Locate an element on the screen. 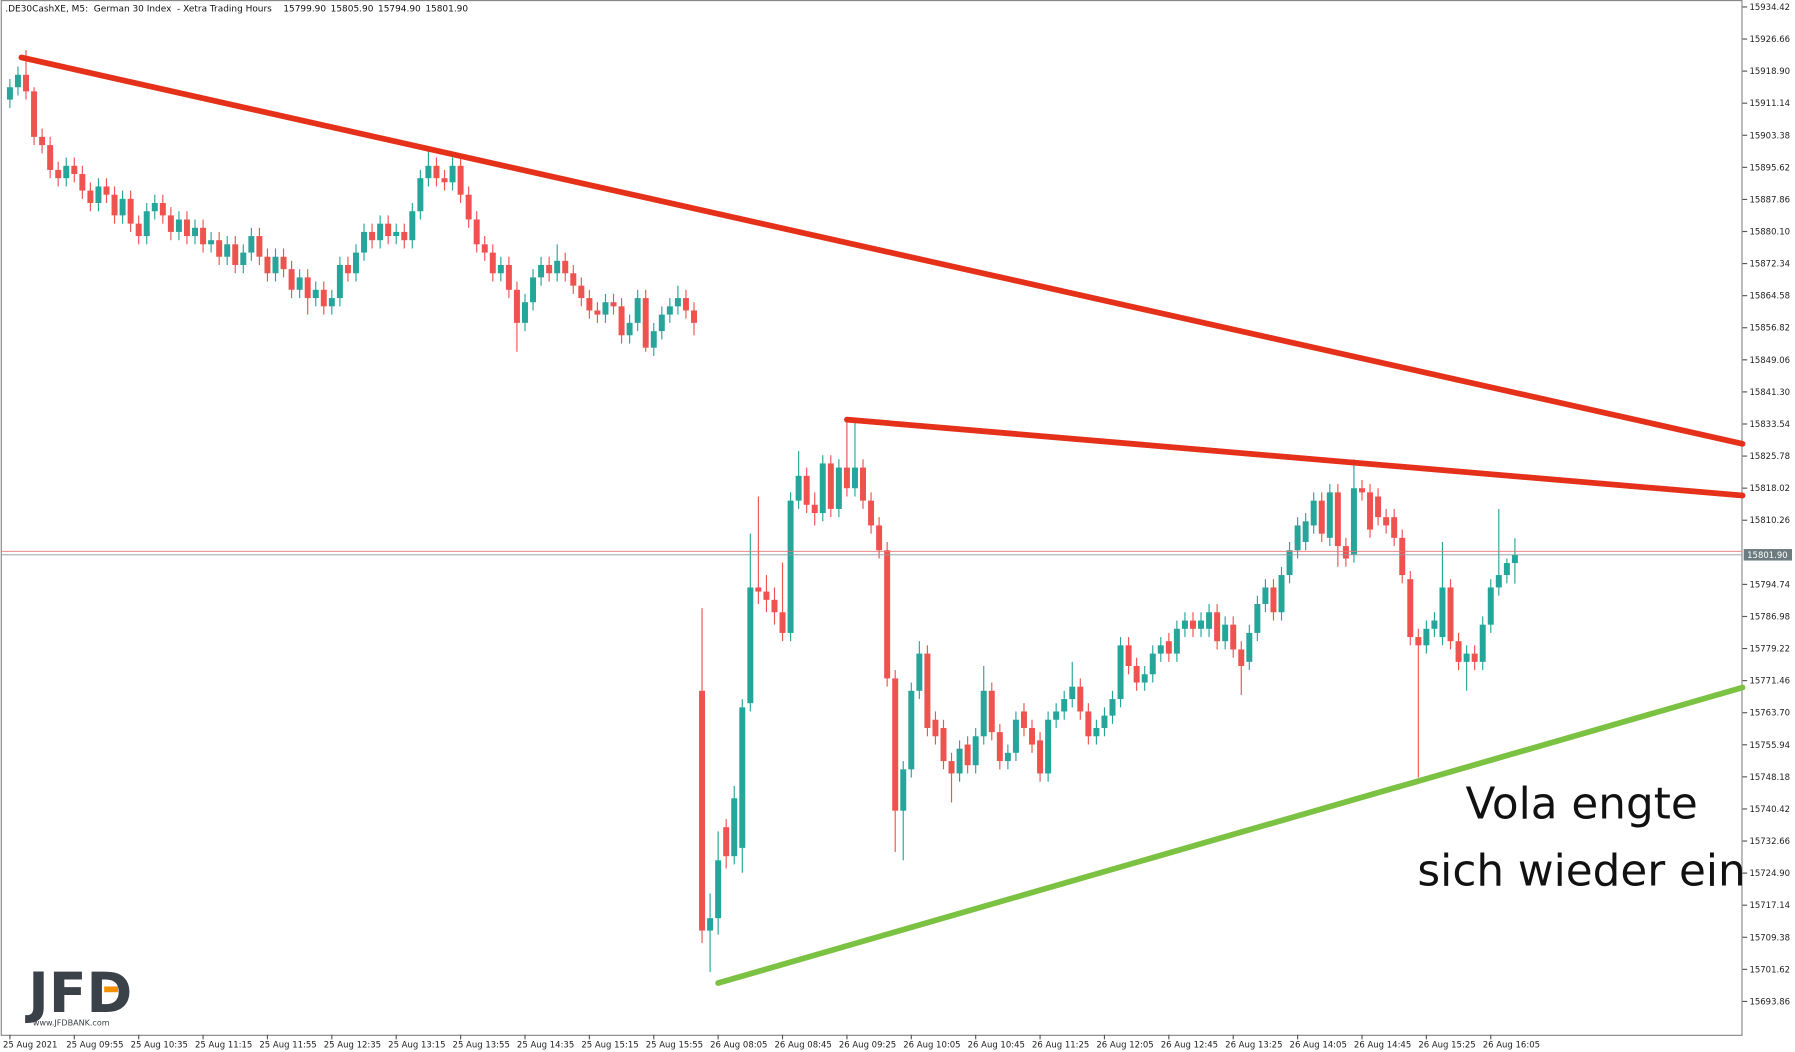 This screenshot has width=1795, height=1052. x-tick-label: 25 Aug 09:55 is located at coordinates (94, 1045).